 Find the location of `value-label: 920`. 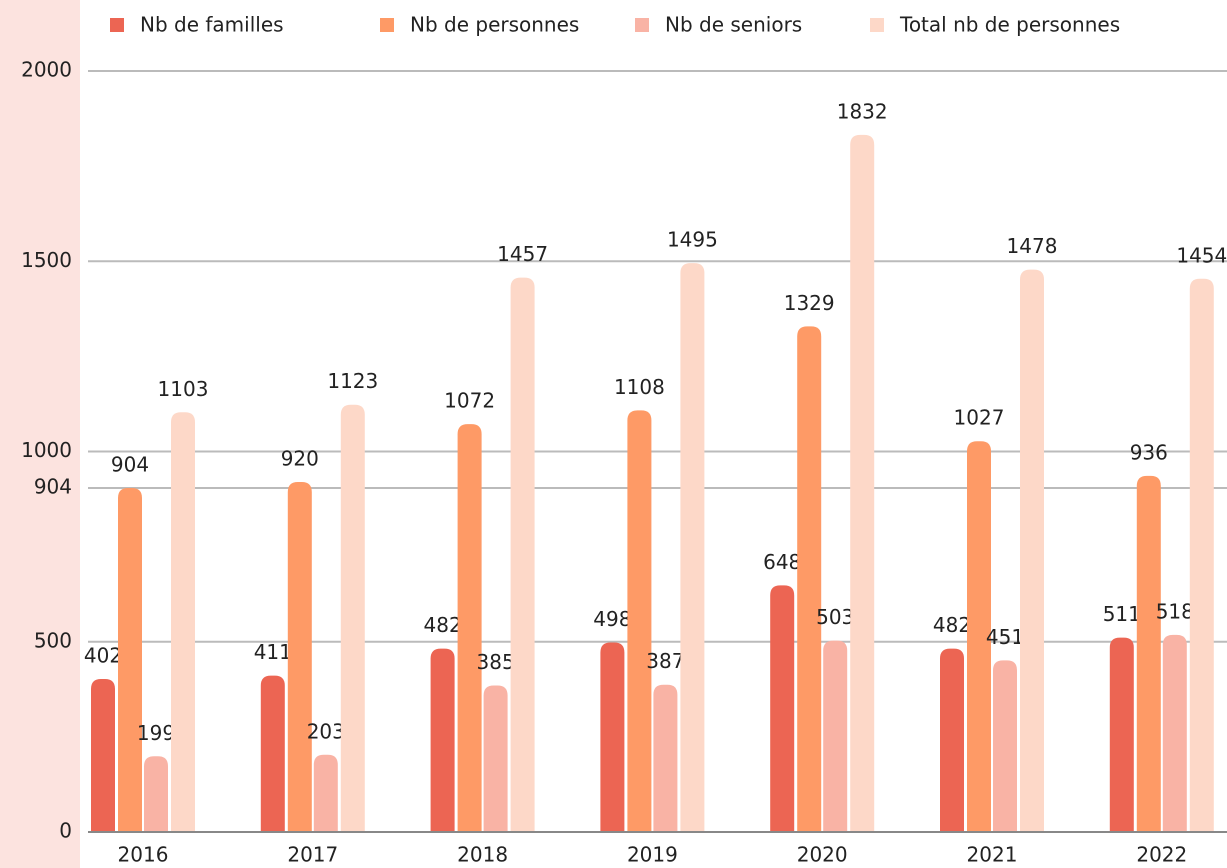

value-label: 920 is located at coordinates (300, 458).